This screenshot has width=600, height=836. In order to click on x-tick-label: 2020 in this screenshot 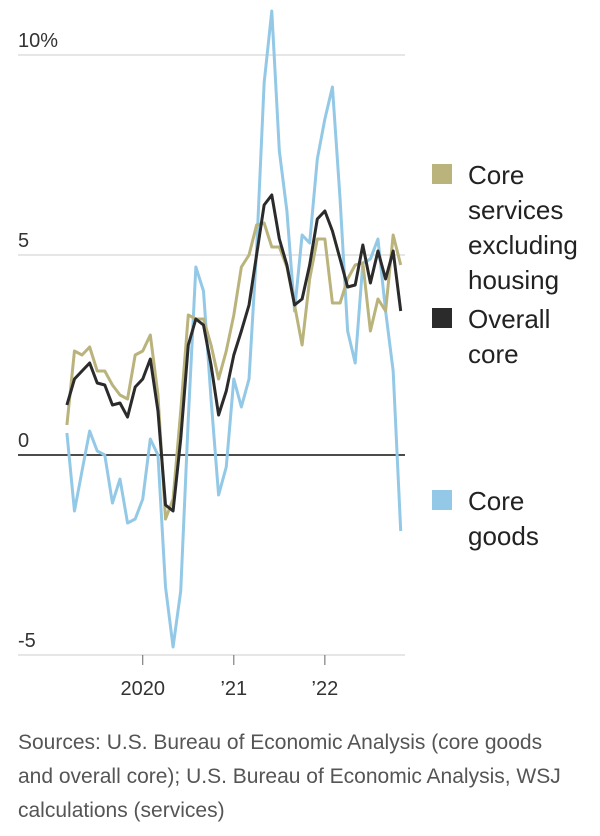, I will do `click(143, 689)`.